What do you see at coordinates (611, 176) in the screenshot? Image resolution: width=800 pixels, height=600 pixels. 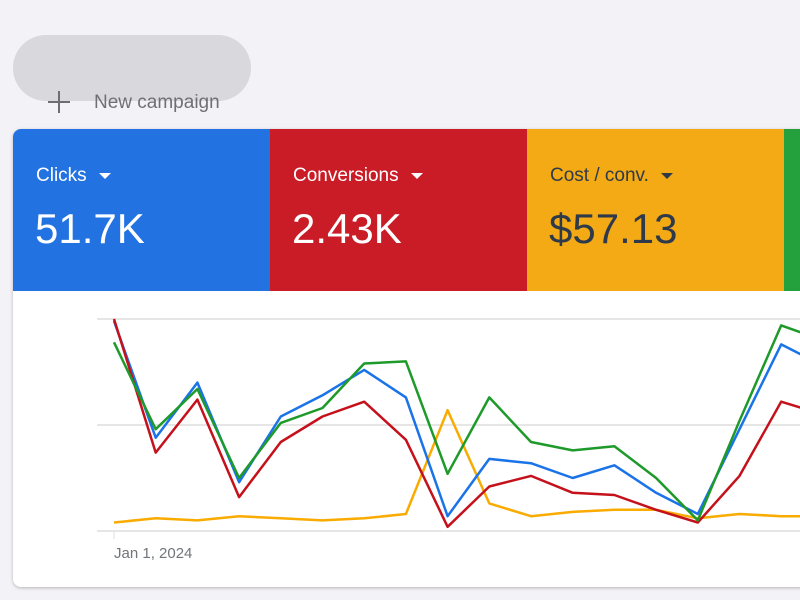 I see `metric-label: Cost / conv.` at bounding box center [611, 176].